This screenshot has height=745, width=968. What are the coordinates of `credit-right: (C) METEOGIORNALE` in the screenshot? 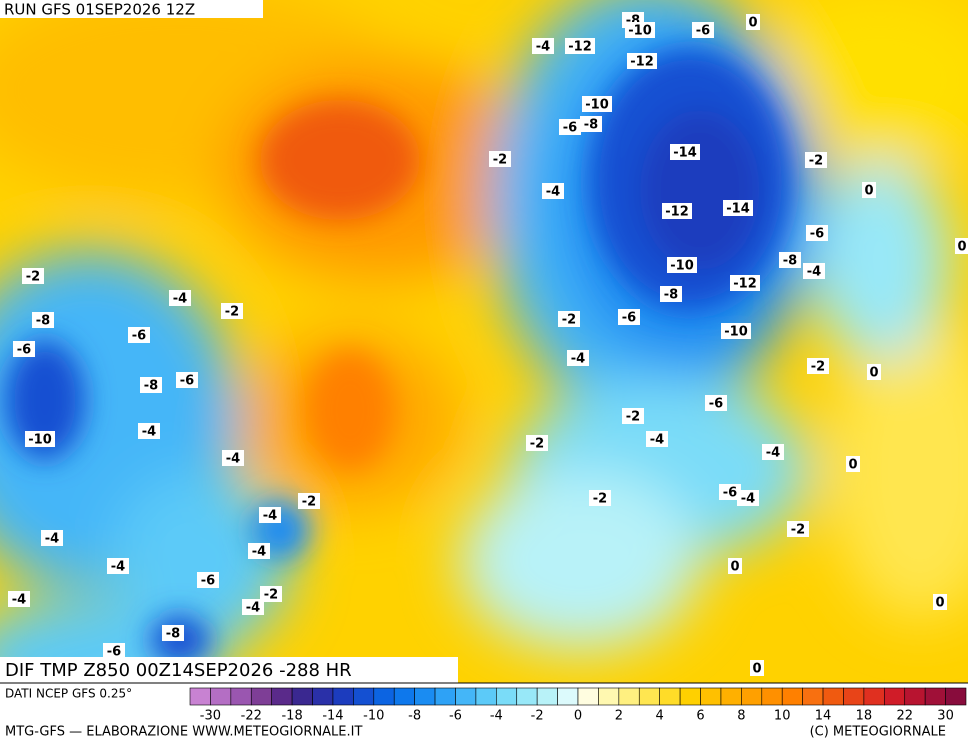 It's located at (878, 732).